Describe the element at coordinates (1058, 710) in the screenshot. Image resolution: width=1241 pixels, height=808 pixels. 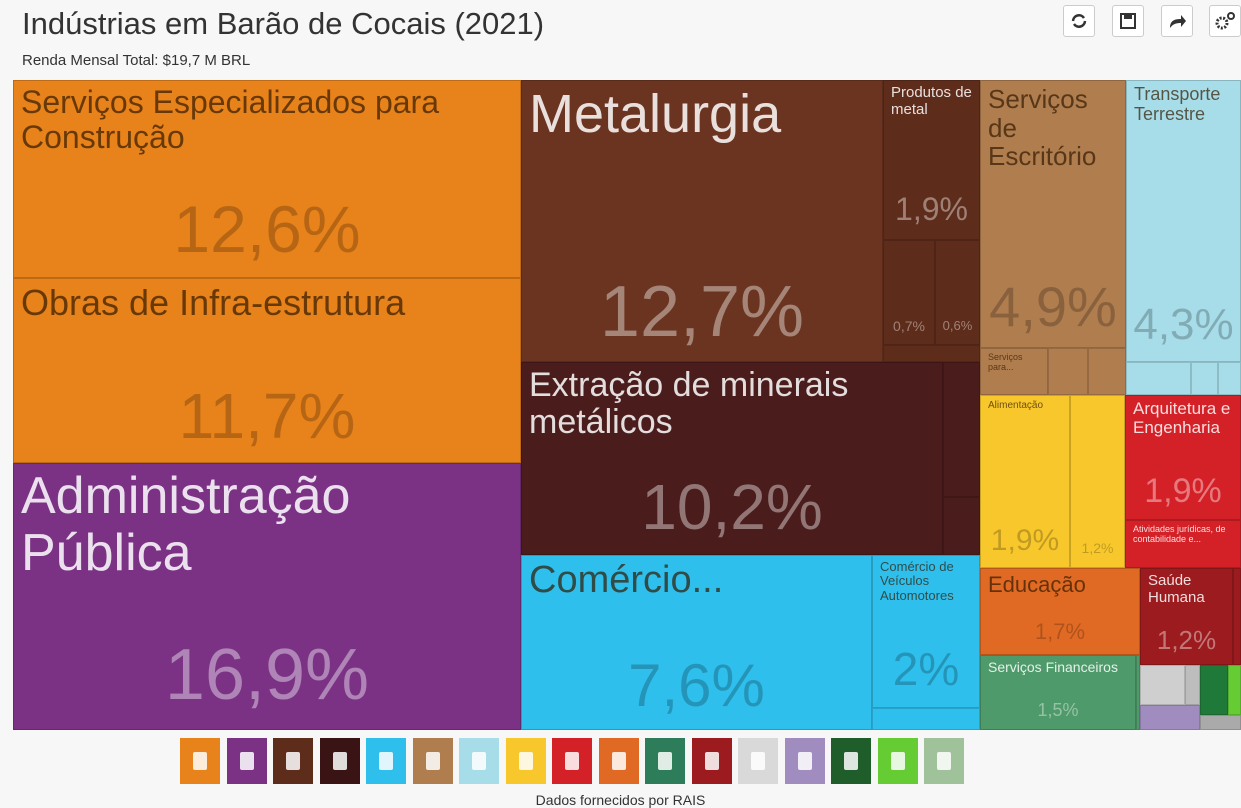
I see `cell-value: 1,5%` at that location.